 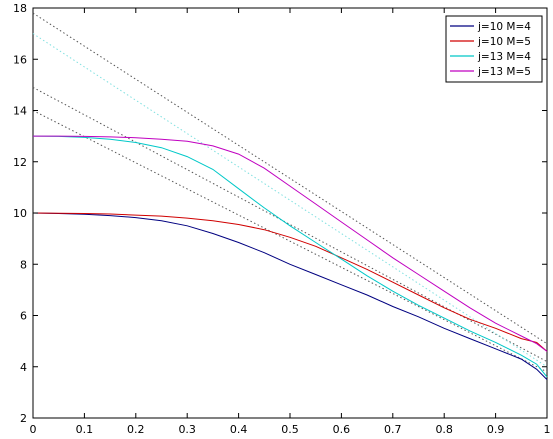 What do you see at coordinates (23, 264) in the screenshot?
I see `y-tick-label: 8` at bounding box center [23, 264].